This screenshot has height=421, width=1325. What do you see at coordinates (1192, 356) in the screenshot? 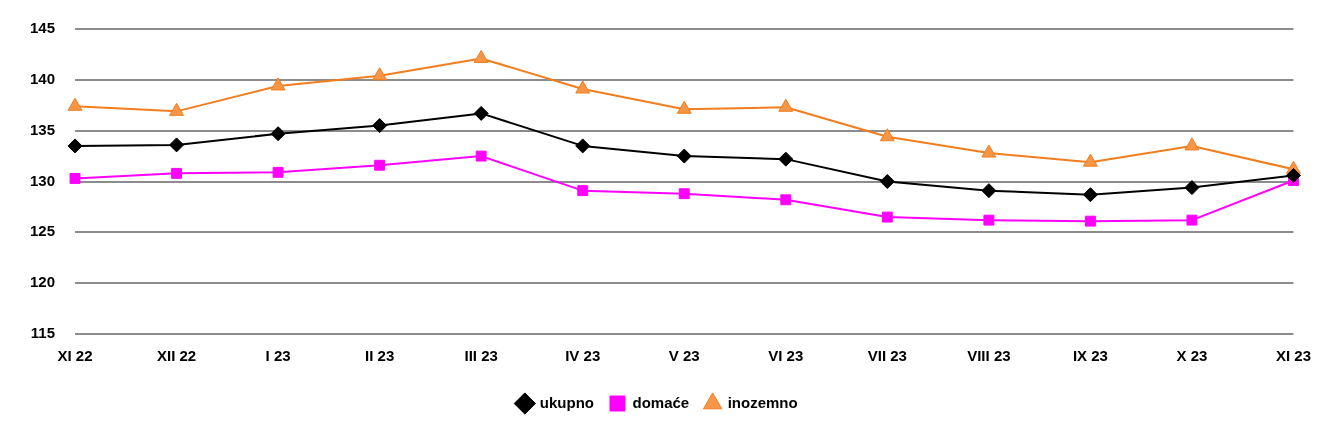
I see `x-tick-label: X 23` at bounding box center [1192, 356].